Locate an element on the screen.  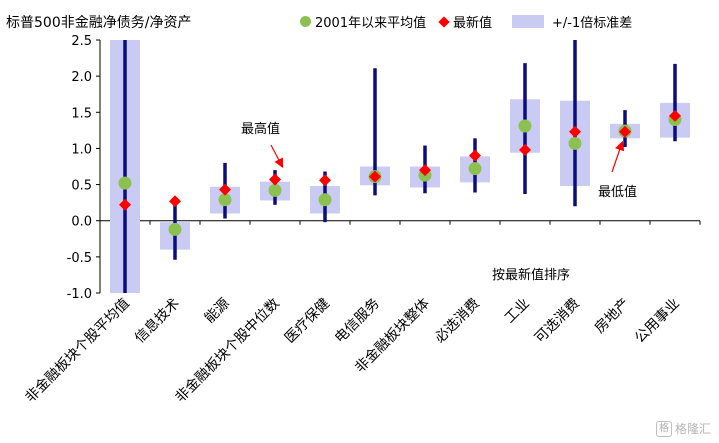
x-category-label: 非金融板块个股平均值 is located at coordinates (78, 351).